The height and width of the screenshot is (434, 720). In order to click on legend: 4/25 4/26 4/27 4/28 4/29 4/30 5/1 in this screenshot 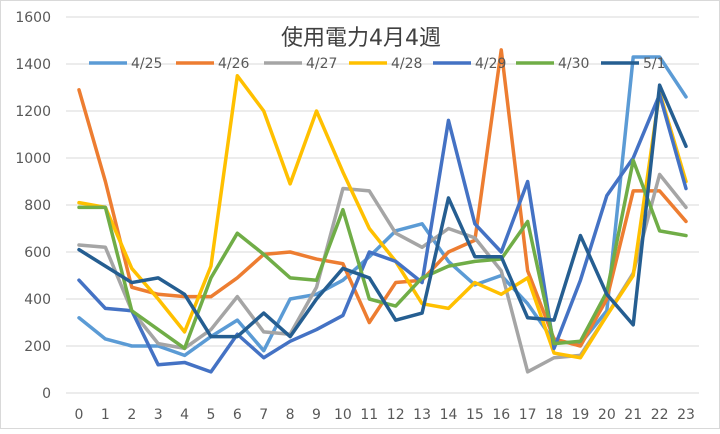, I will do `click(377, 64)`.